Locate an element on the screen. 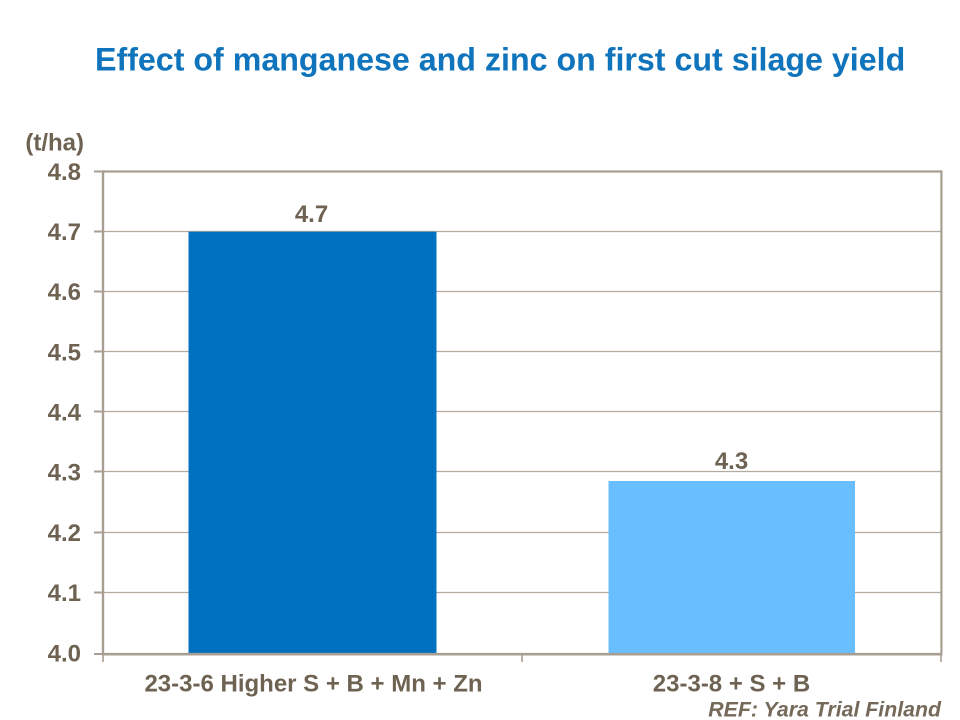 The image size is (960, 720). svg-text: (t/ha) is located at coordinates (54, 143).